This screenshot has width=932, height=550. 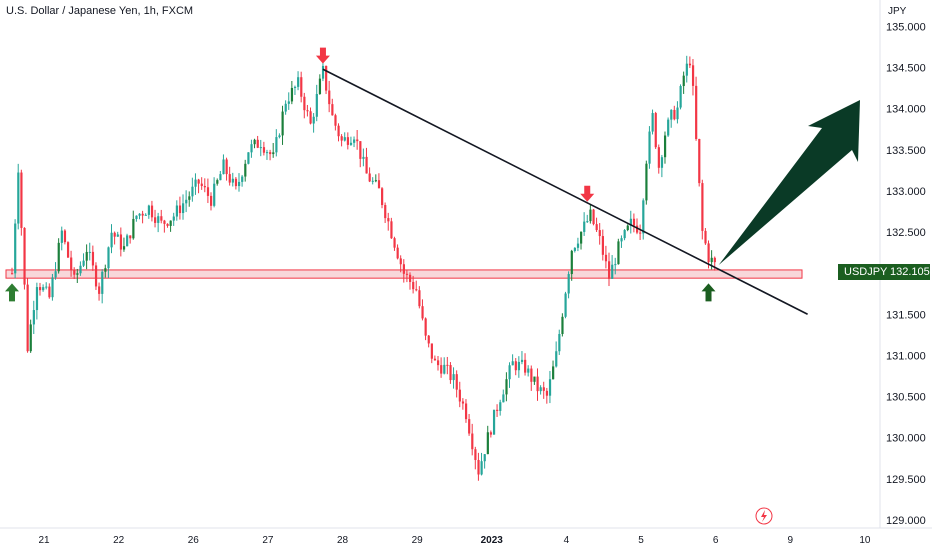 What do you see at coordinates (764, 516) in the screenshot?
I see `lightning-icon` at bounding box center [764, 516].